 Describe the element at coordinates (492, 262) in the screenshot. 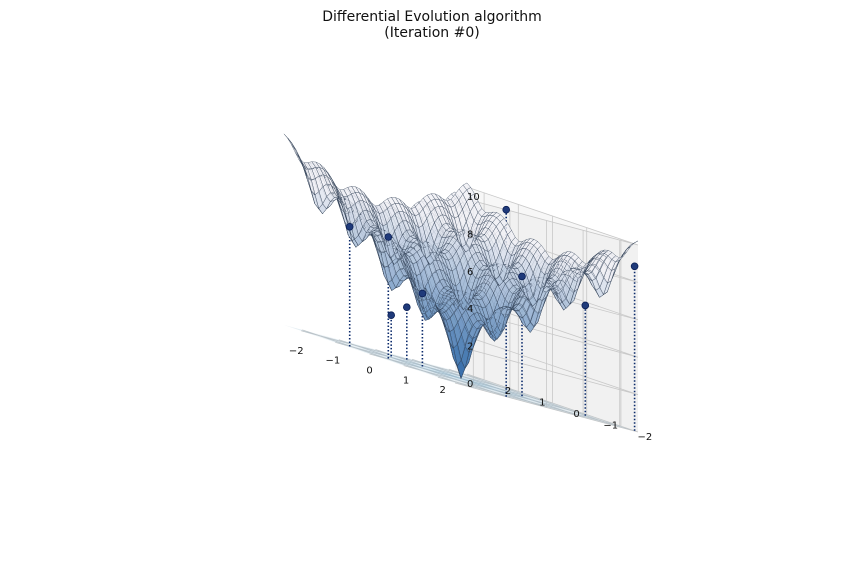

I see `population-points` at that location.